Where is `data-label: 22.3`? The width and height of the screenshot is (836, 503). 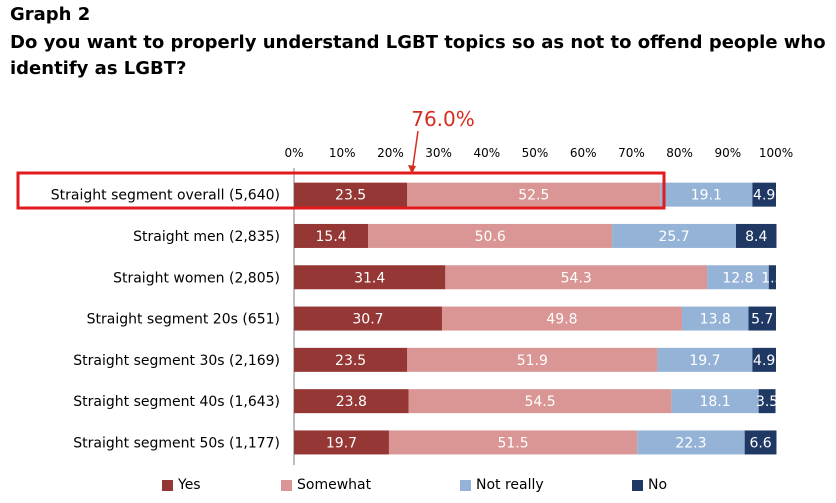
data-label: 22.3 is located at coordinates (690, 443).